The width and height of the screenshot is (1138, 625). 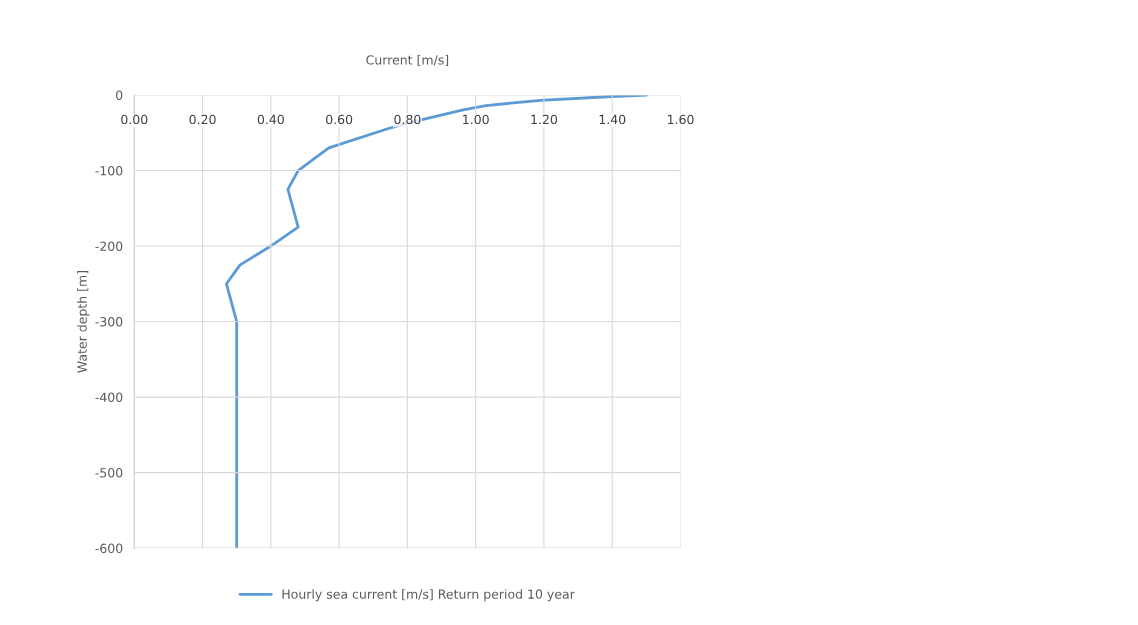 I want to click on x-tick-label: 1.20, so click(x=544, y=119).